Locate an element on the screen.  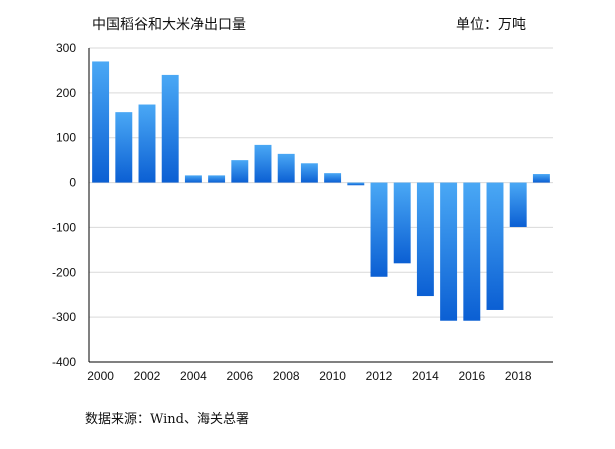
x-tick-label: 2018 is located at coordinates (518, 376).